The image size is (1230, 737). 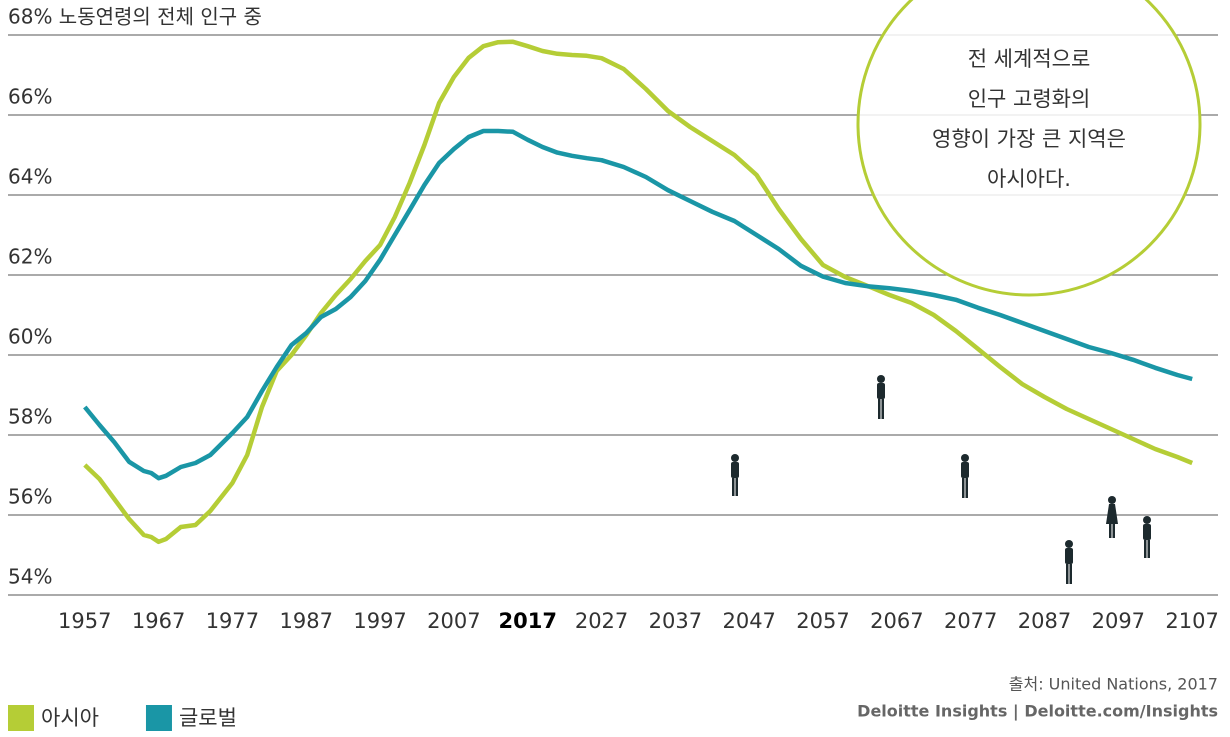 What do you see at coordinates (379, 621) in the screenshot?
I see `x-tick-label: 1997` at bounding box center [379, 621].